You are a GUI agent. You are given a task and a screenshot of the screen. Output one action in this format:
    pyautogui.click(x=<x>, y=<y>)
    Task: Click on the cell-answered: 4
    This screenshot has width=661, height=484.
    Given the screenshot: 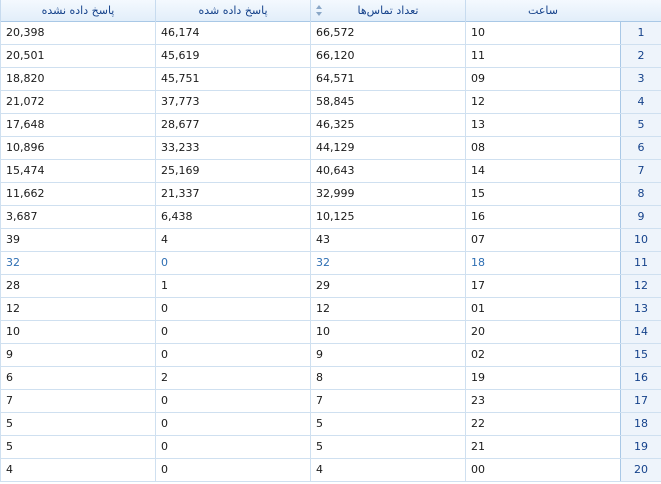 What is the action you would take?
    pyautogui.click(x=232, y=240)
    